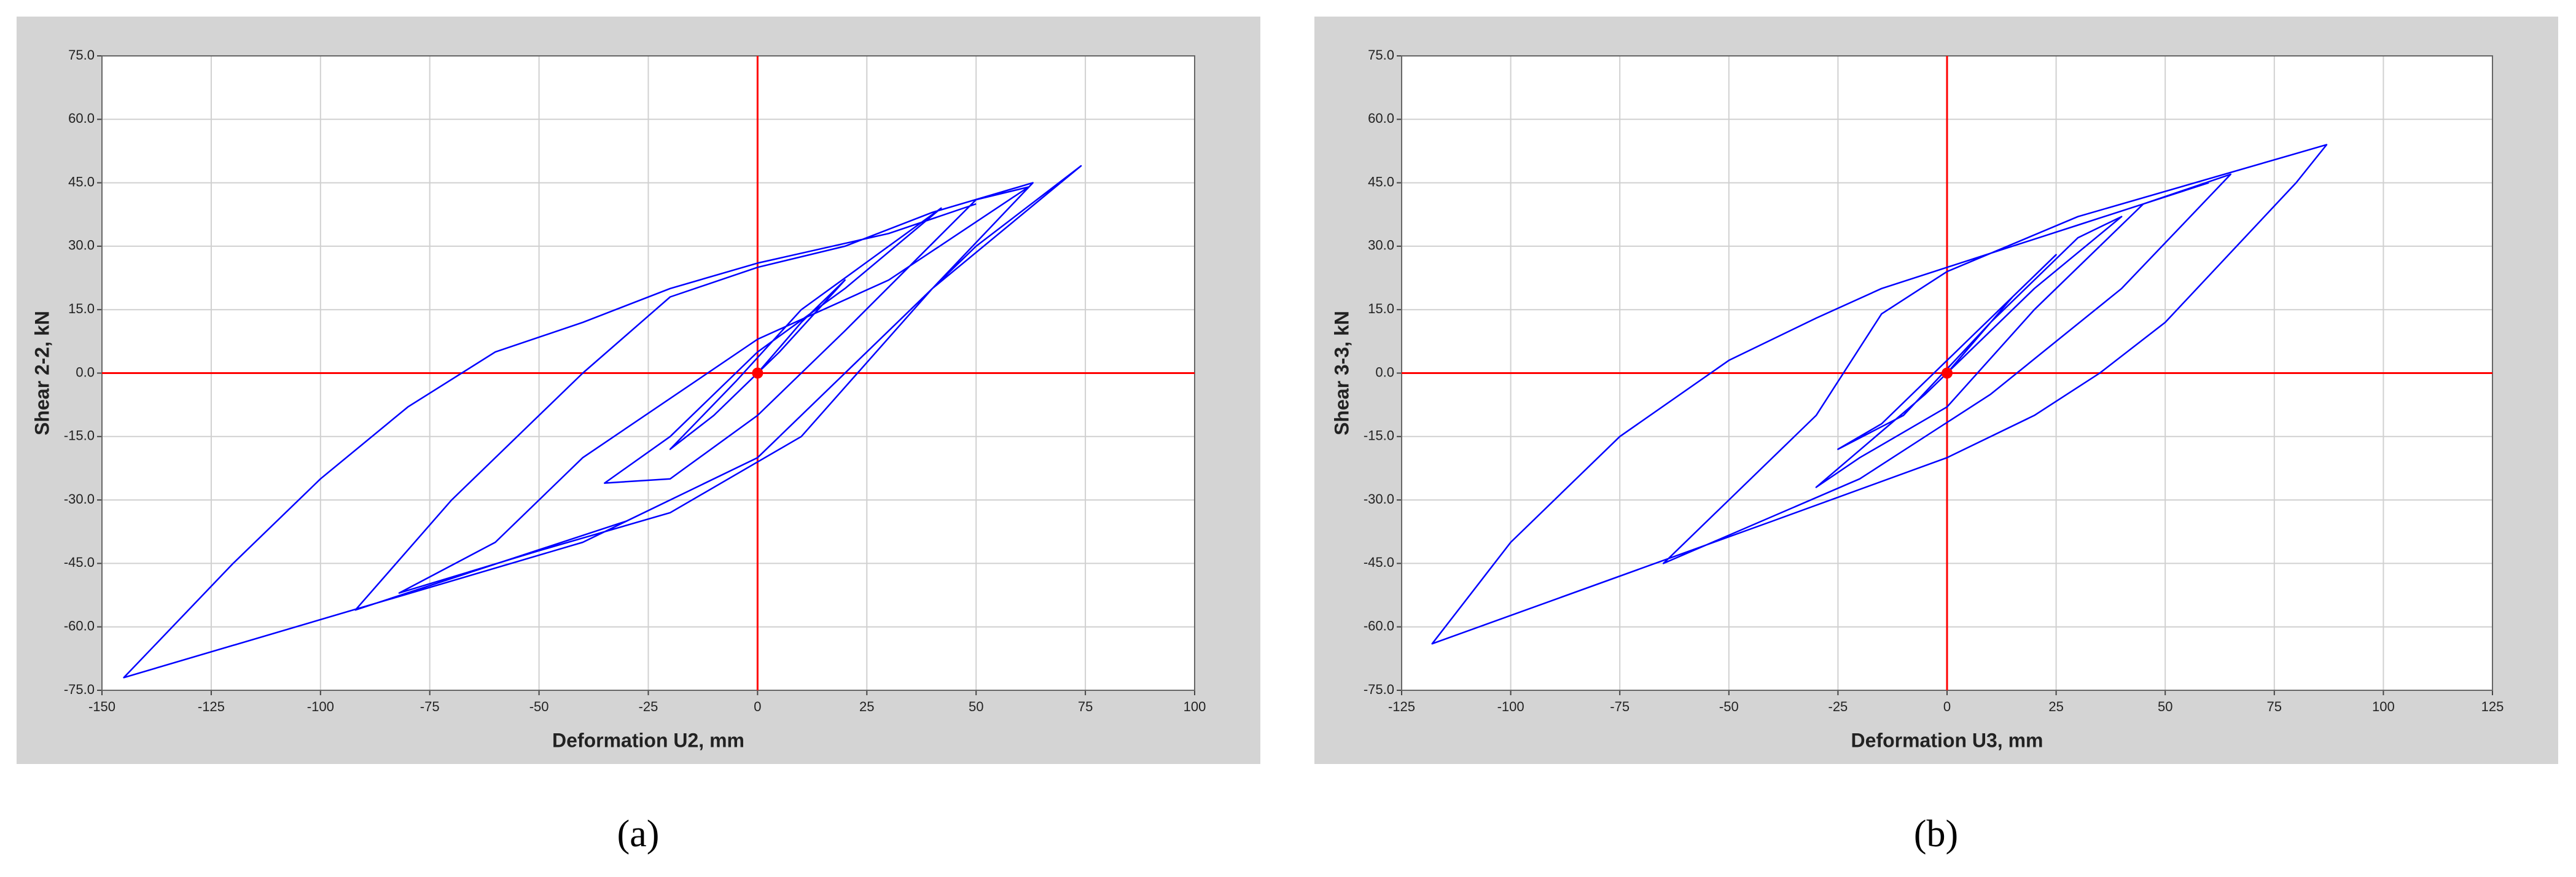  I want to click on x-tick-label: -150, so click(101, 706).